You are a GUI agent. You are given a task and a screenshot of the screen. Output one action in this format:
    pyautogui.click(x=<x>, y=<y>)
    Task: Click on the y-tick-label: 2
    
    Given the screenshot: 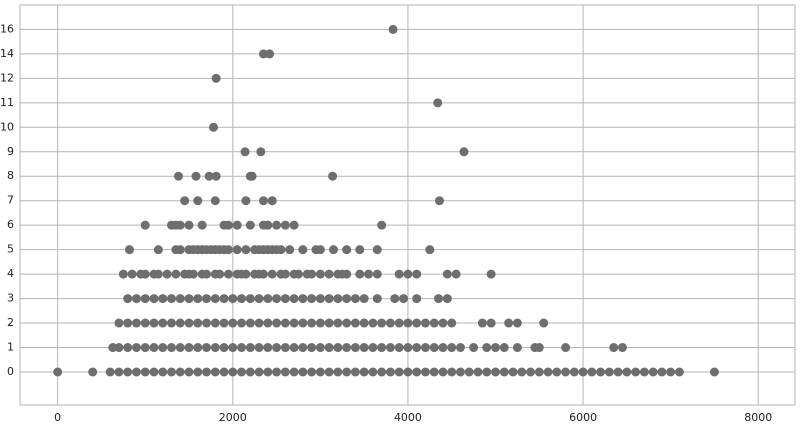 What is the action you would take?
    pyautogui.click(x=10, y=322)
    